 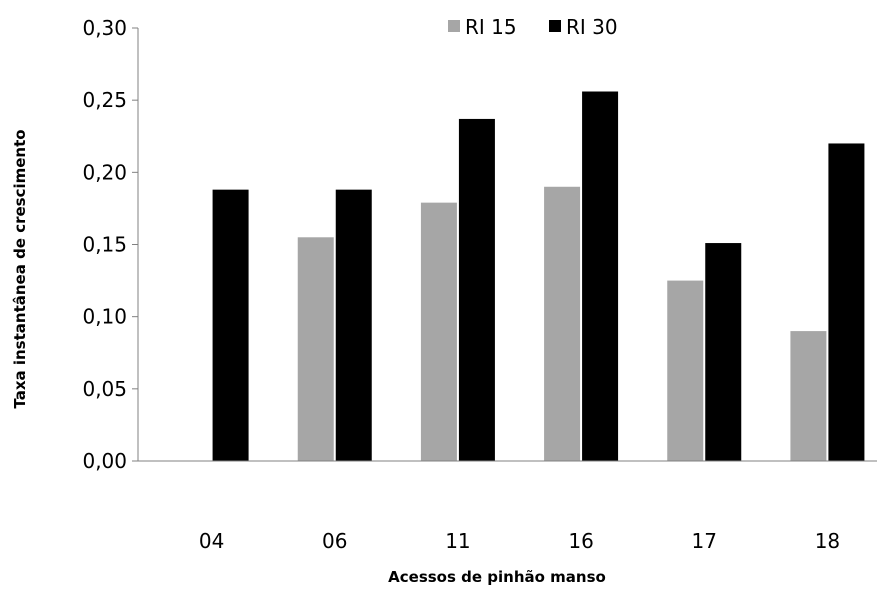 What do you see at coordinates (555, 26) in the screenshot?
I see `legend-swatch-ri30` at bounding box center [555, 26].